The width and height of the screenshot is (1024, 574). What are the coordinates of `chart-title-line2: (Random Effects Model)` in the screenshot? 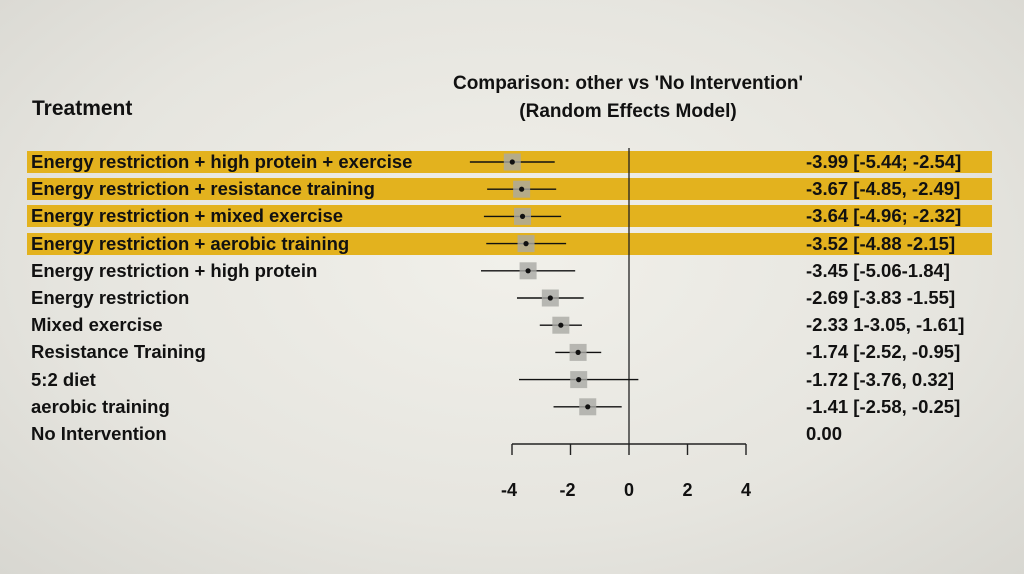 It's located at (628, 111).